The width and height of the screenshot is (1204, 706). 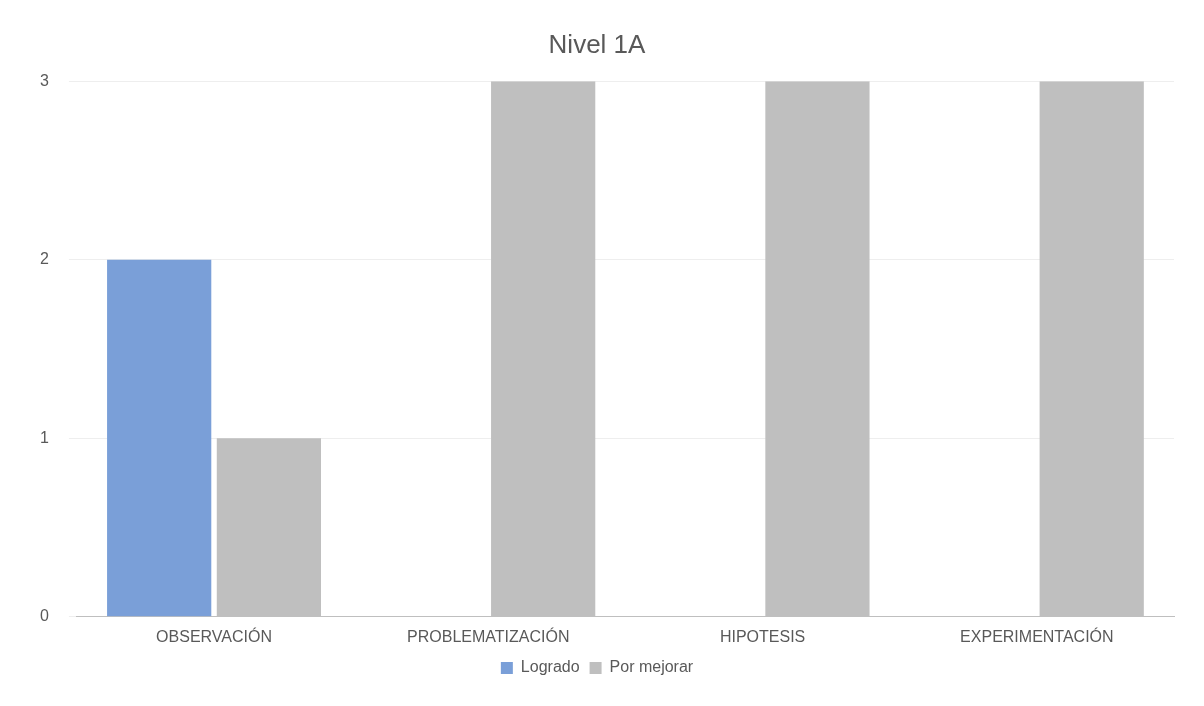 What do you see at coordinates (762, 636) in the screenshot?
I see `x-tick-label: HIPOTESIS` at bounding box center [762, 636].